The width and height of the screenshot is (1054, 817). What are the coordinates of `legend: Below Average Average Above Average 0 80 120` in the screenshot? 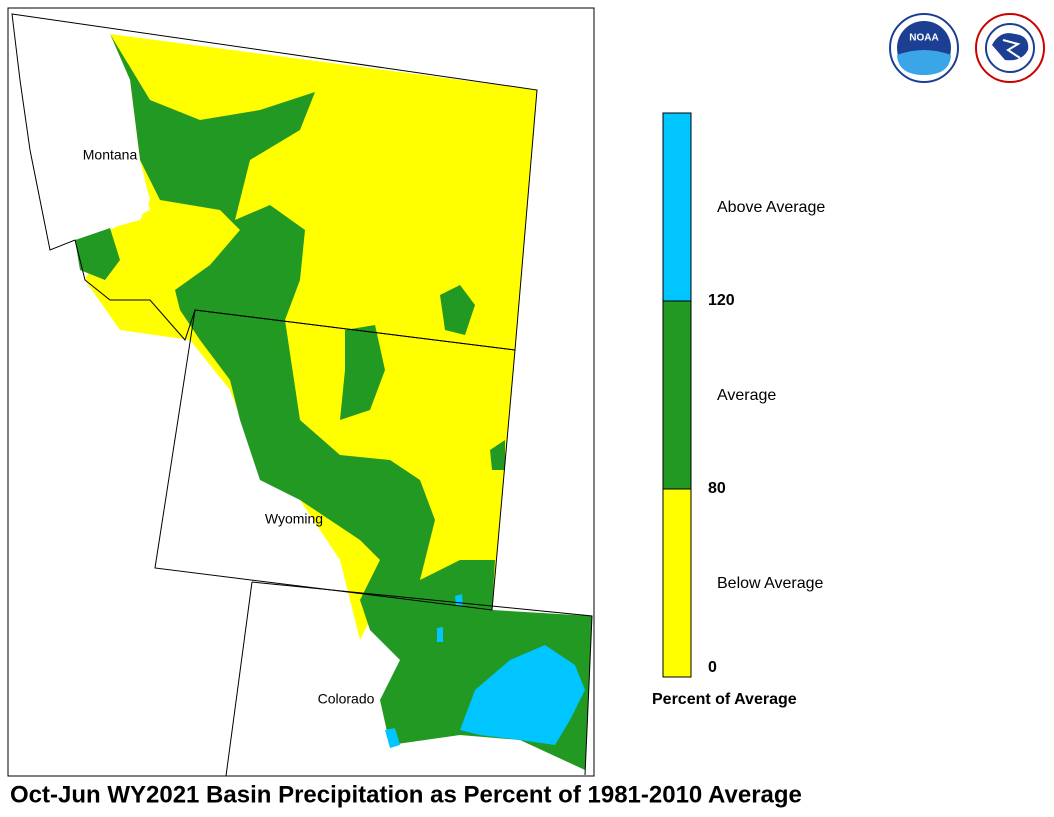 It's located at (743, 395).